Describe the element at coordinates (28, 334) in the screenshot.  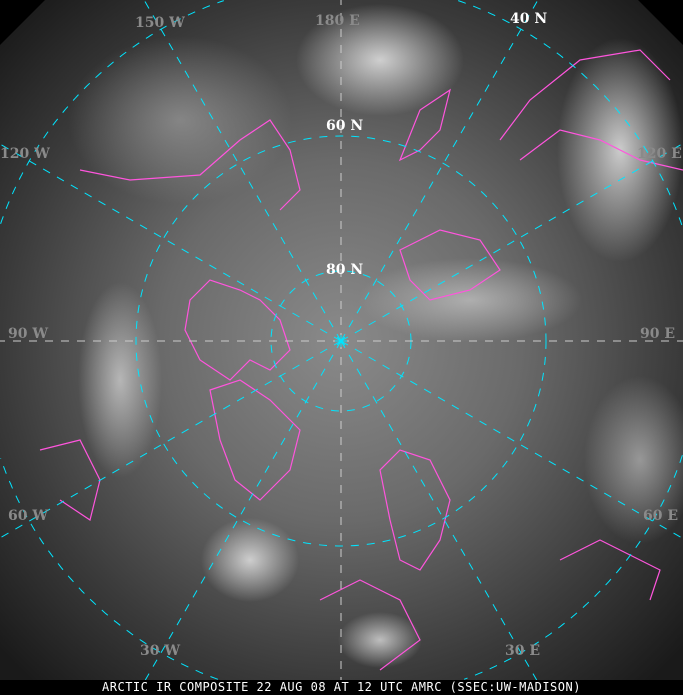
I see `label-90w: 90 W` at that location.